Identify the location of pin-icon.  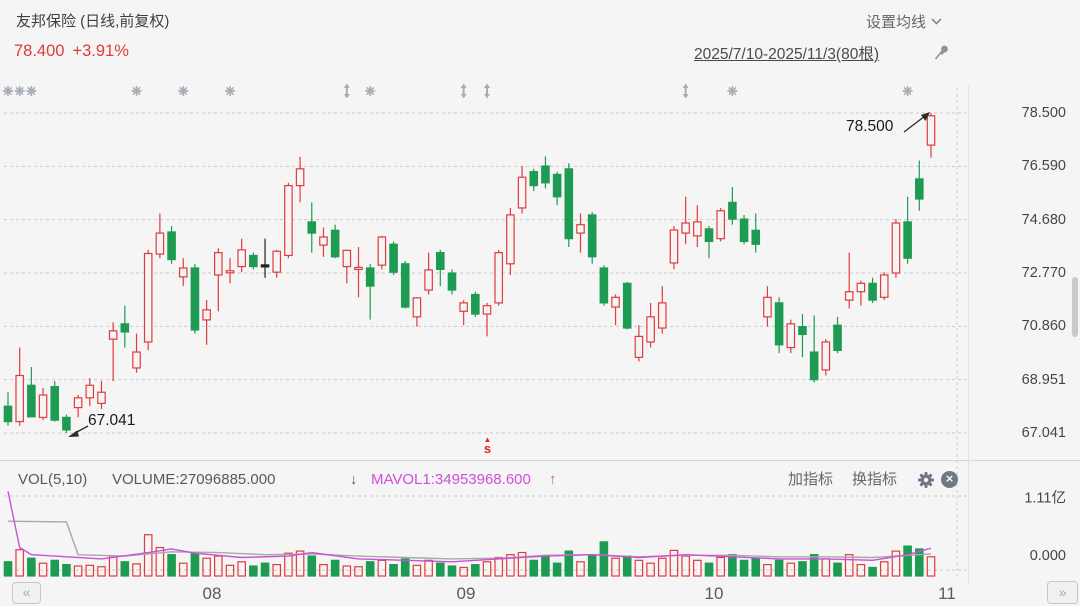
(942, 52).